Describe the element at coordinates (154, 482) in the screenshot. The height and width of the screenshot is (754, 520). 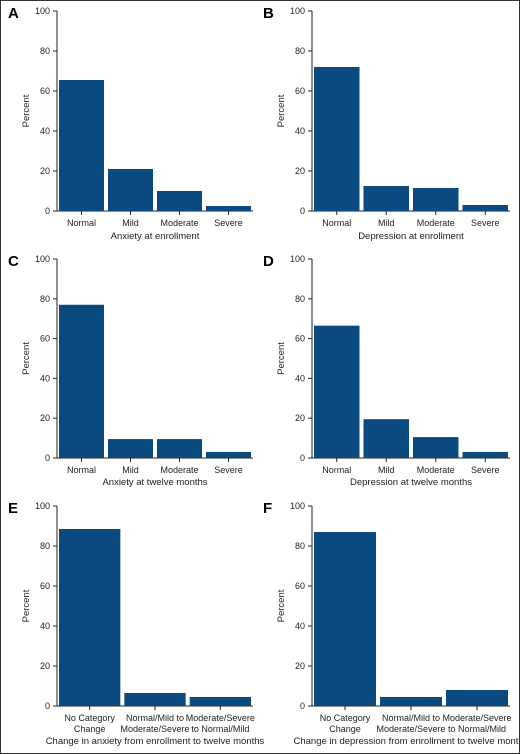
I see `x-axis-title: Anxiety at twelve months` at that location.